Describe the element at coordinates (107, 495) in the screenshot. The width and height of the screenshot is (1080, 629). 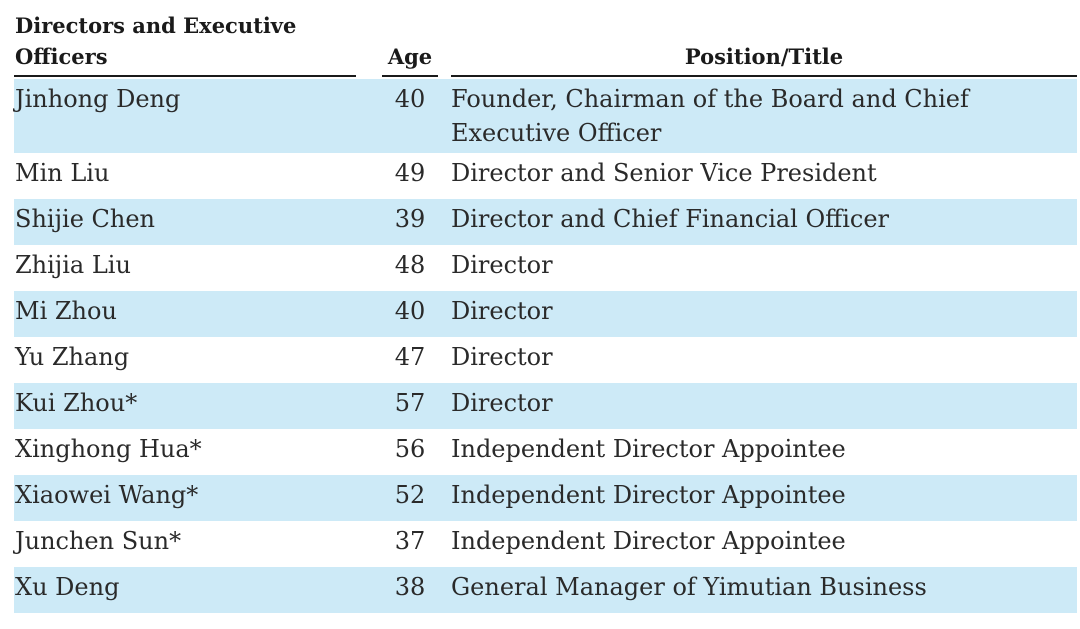
I see `cell-name: Xiaowei Wang*` at that location.